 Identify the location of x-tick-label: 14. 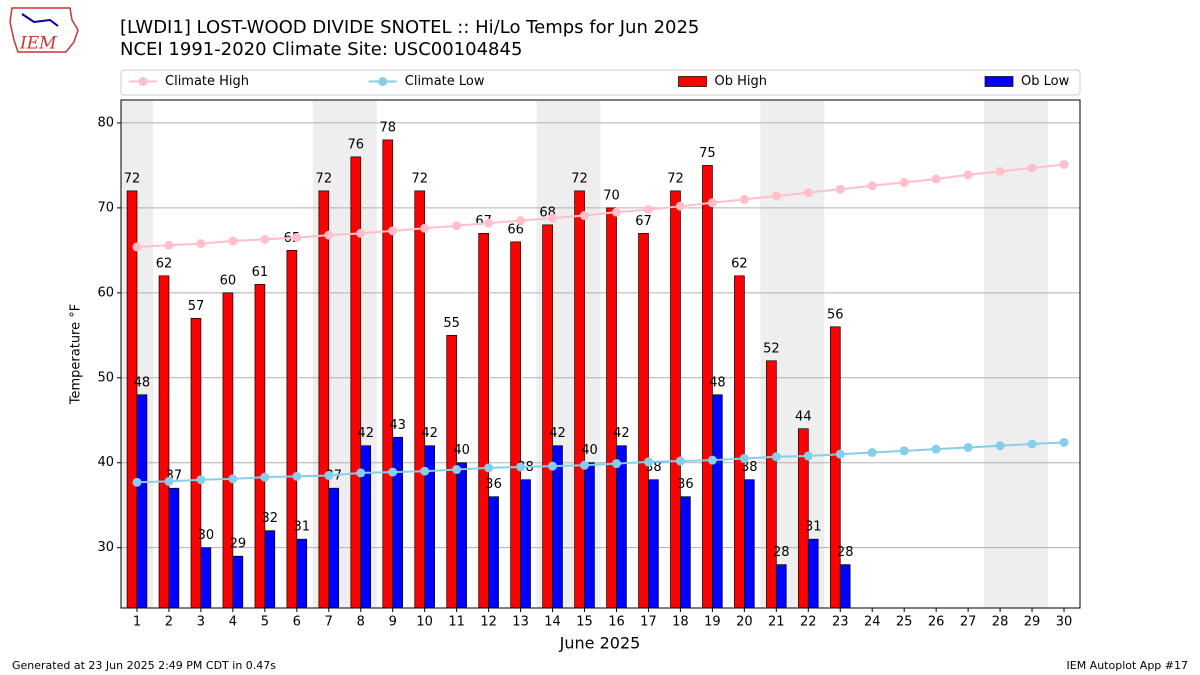
(552, 622).